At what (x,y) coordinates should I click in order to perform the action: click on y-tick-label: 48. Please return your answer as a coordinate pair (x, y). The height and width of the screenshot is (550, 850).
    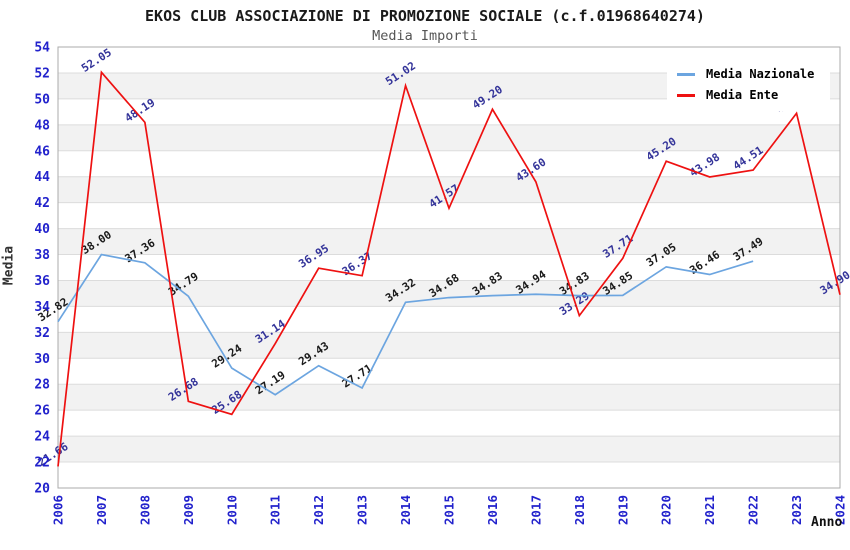
    Looking at the image, I should click on (42, 125).